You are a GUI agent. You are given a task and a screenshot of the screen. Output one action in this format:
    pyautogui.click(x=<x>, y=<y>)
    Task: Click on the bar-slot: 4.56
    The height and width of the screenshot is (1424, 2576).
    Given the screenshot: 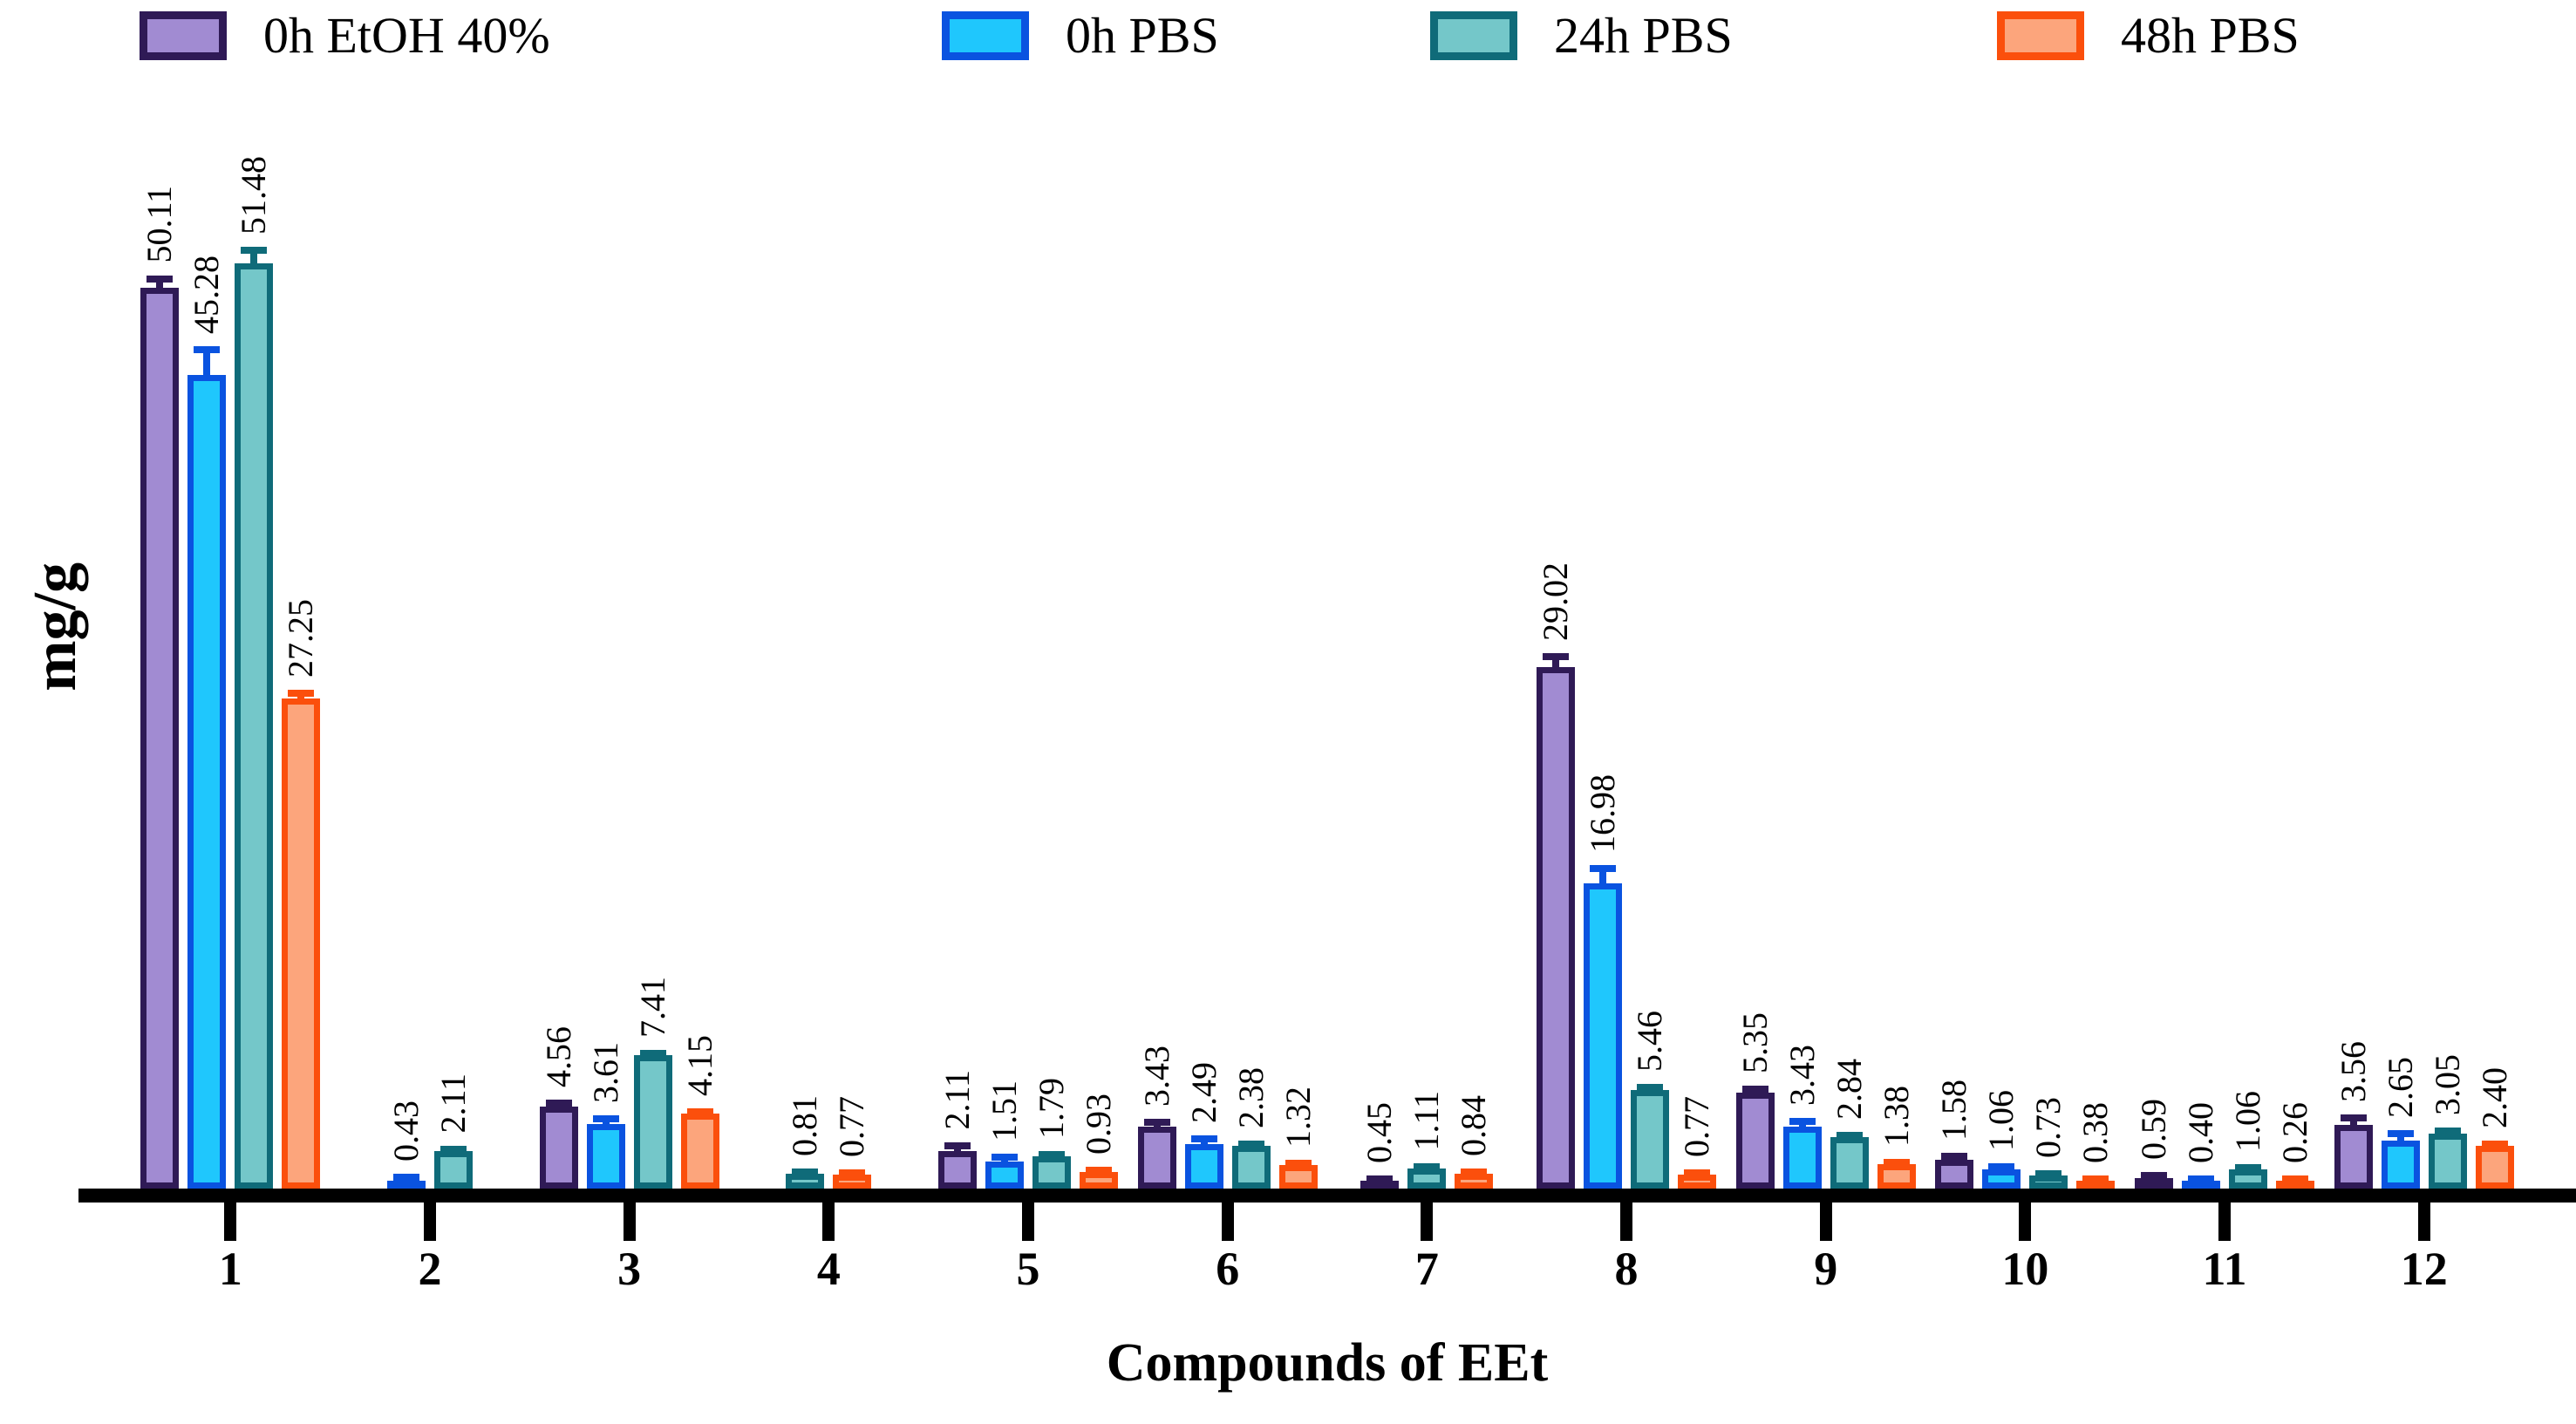 What is the action you would take?
    pyautogui.click(x=558, y=1108)
    